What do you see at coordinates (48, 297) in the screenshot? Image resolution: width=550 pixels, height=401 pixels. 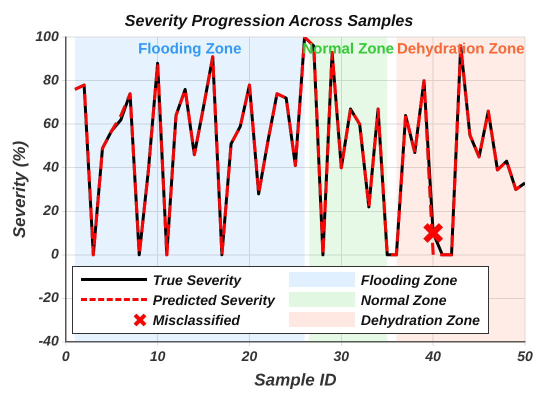 I see `y-tick-label: -20` at bounding box center [48, 297].